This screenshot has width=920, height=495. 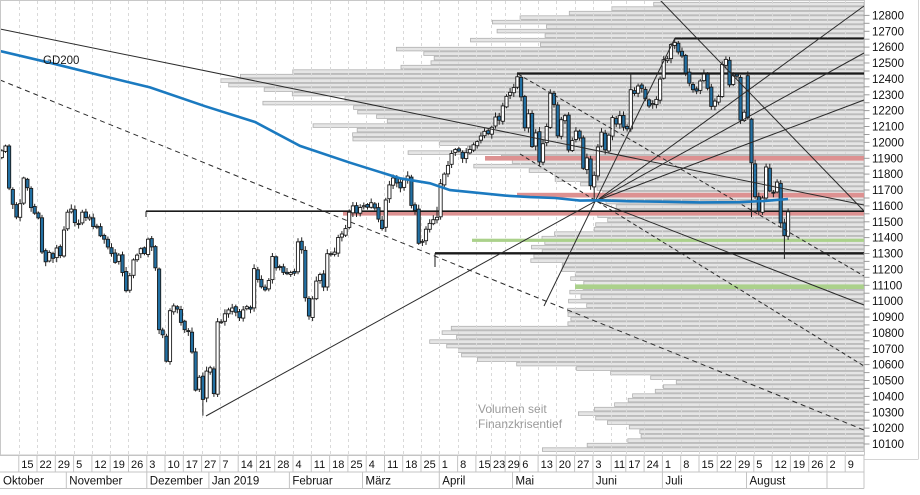 I want to click on svg-text: 10600, so click(x=888, y=366).